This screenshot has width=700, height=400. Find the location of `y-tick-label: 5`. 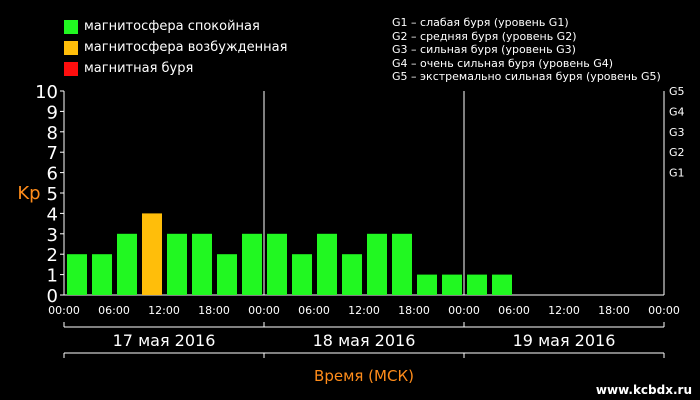

y-tick-label: 5 is located at coordinates (52, 194).